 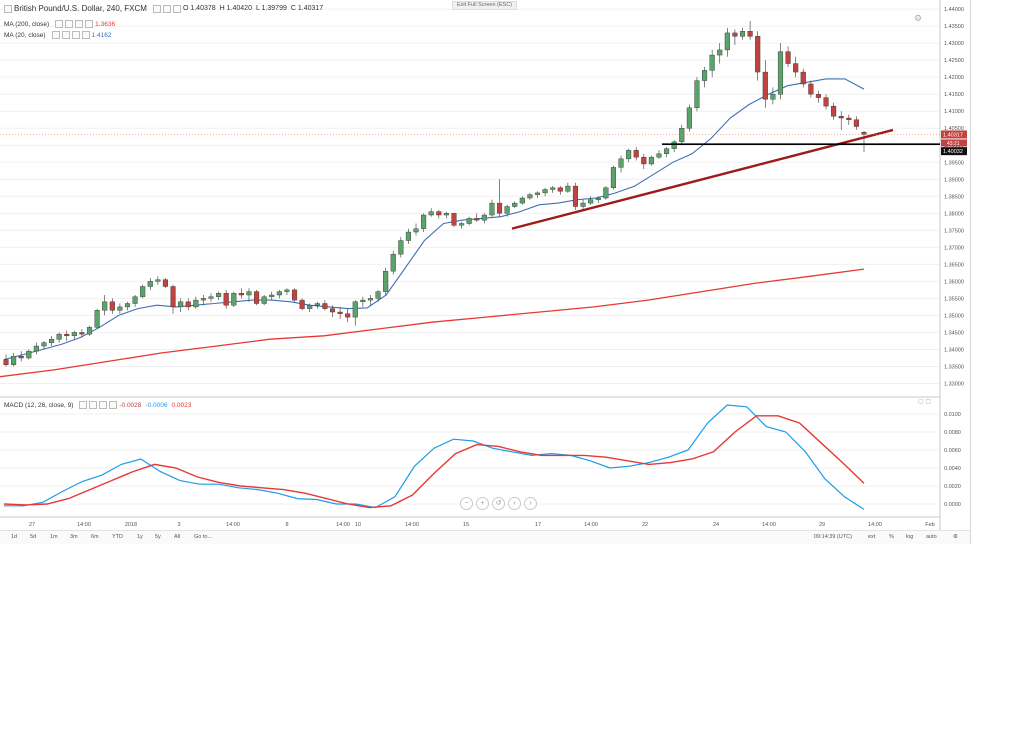 What do you see at coordinates (25, 35) in the screenshot?
I see `ma20-name: MA (20, close)` at bounding box center [25, 35].